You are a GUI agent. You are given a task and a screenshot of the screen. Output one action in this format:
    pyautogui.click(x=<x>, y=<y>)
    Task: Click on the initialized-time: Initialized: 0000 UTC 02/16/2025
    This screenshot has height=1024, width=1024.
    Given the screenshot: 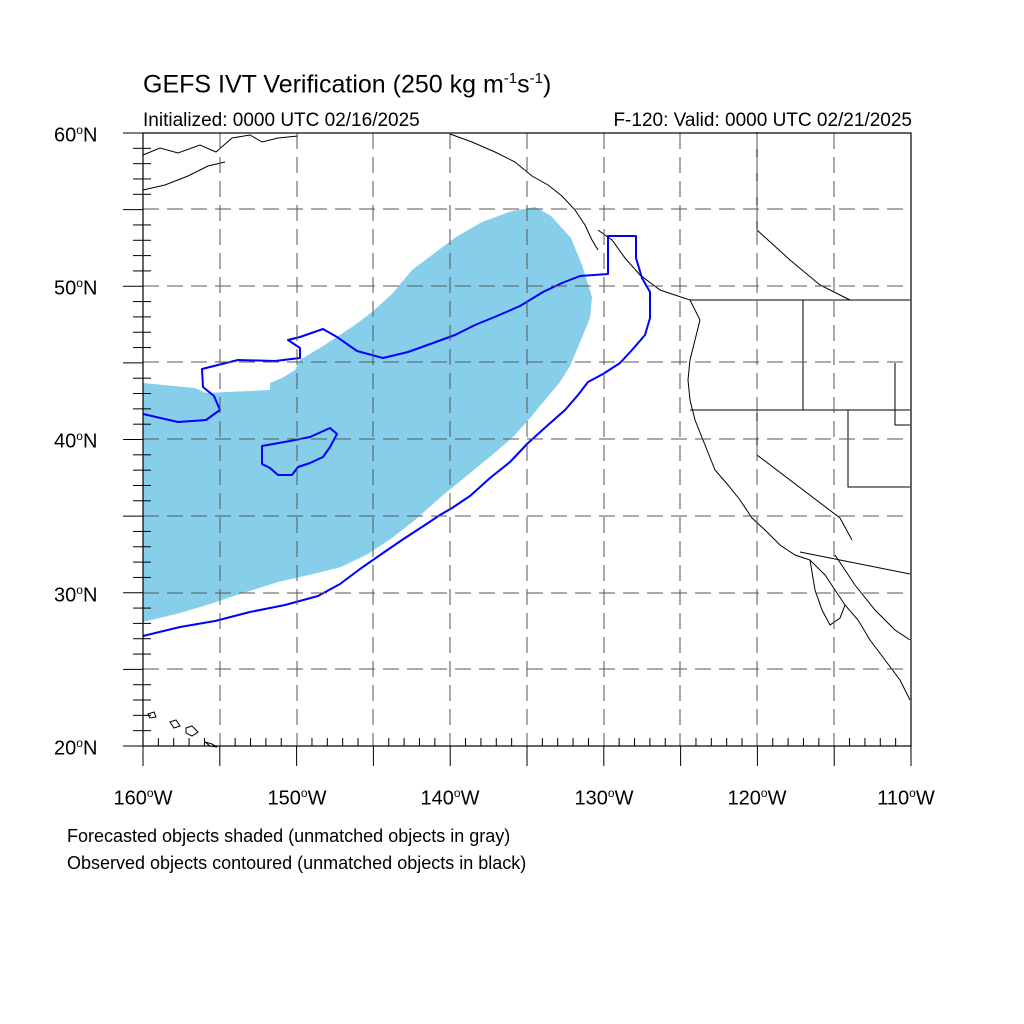 What is the action you would take?
    pyautogui.click(x=281, y=120)
    